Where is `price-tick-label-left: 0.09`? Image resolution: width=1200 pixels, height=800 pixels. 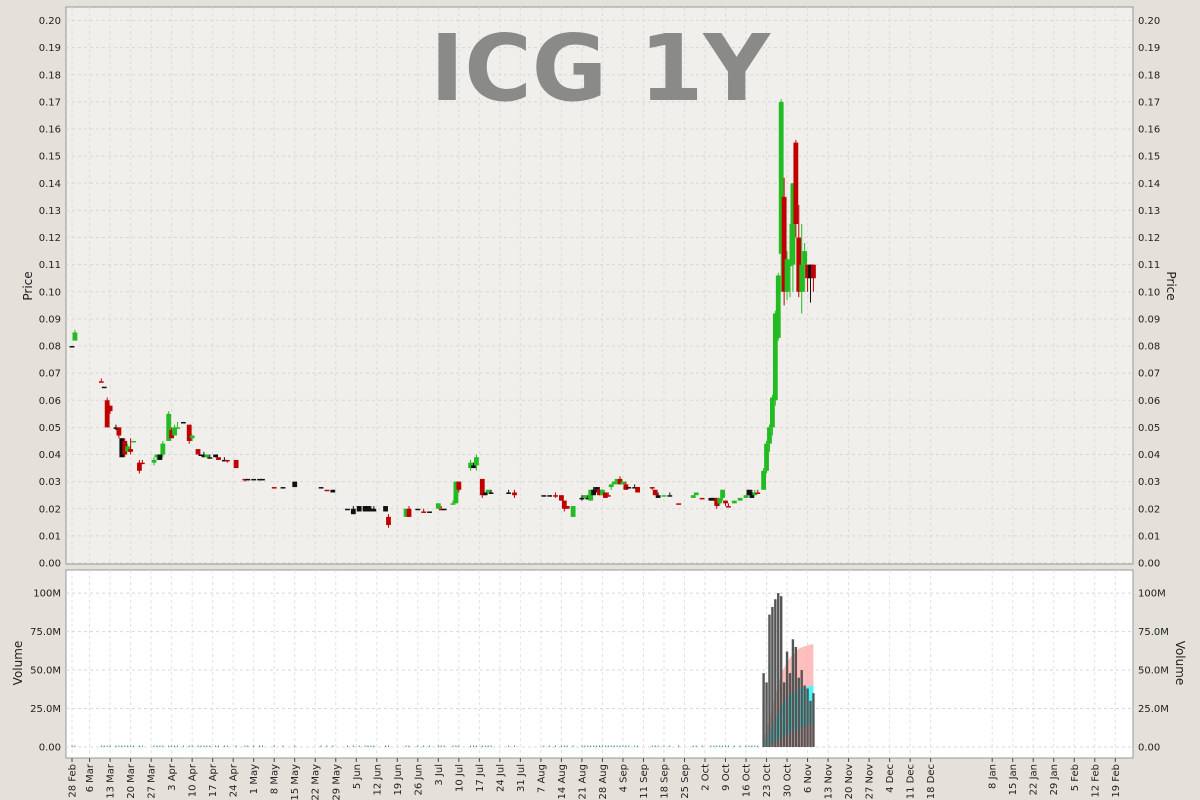
price-tick-label-left: 0.09 is located at coordinates (50, 319).